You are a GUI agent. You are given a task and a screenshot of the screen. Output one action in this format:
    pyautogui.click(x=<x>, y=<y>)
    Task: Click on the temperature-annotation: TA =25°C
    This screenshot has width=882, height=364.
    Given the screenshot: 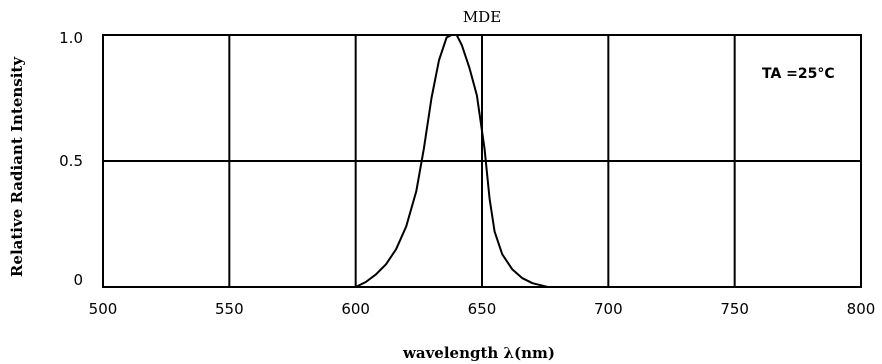 What is the action you would take?
    pyautogui.click(x=798, y=74)
    